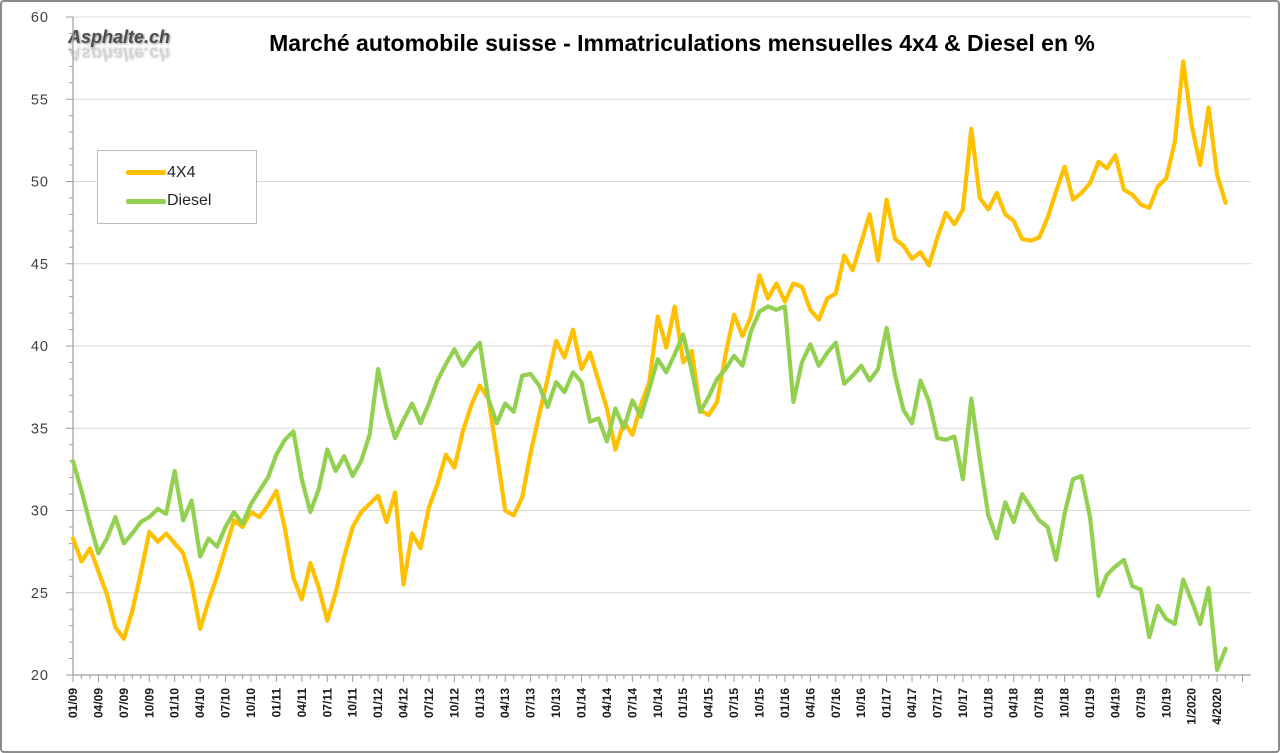 The height and width of the screenshot is (753, 1280). I want to click on svg-text: 10/19, so click(1166, 703).